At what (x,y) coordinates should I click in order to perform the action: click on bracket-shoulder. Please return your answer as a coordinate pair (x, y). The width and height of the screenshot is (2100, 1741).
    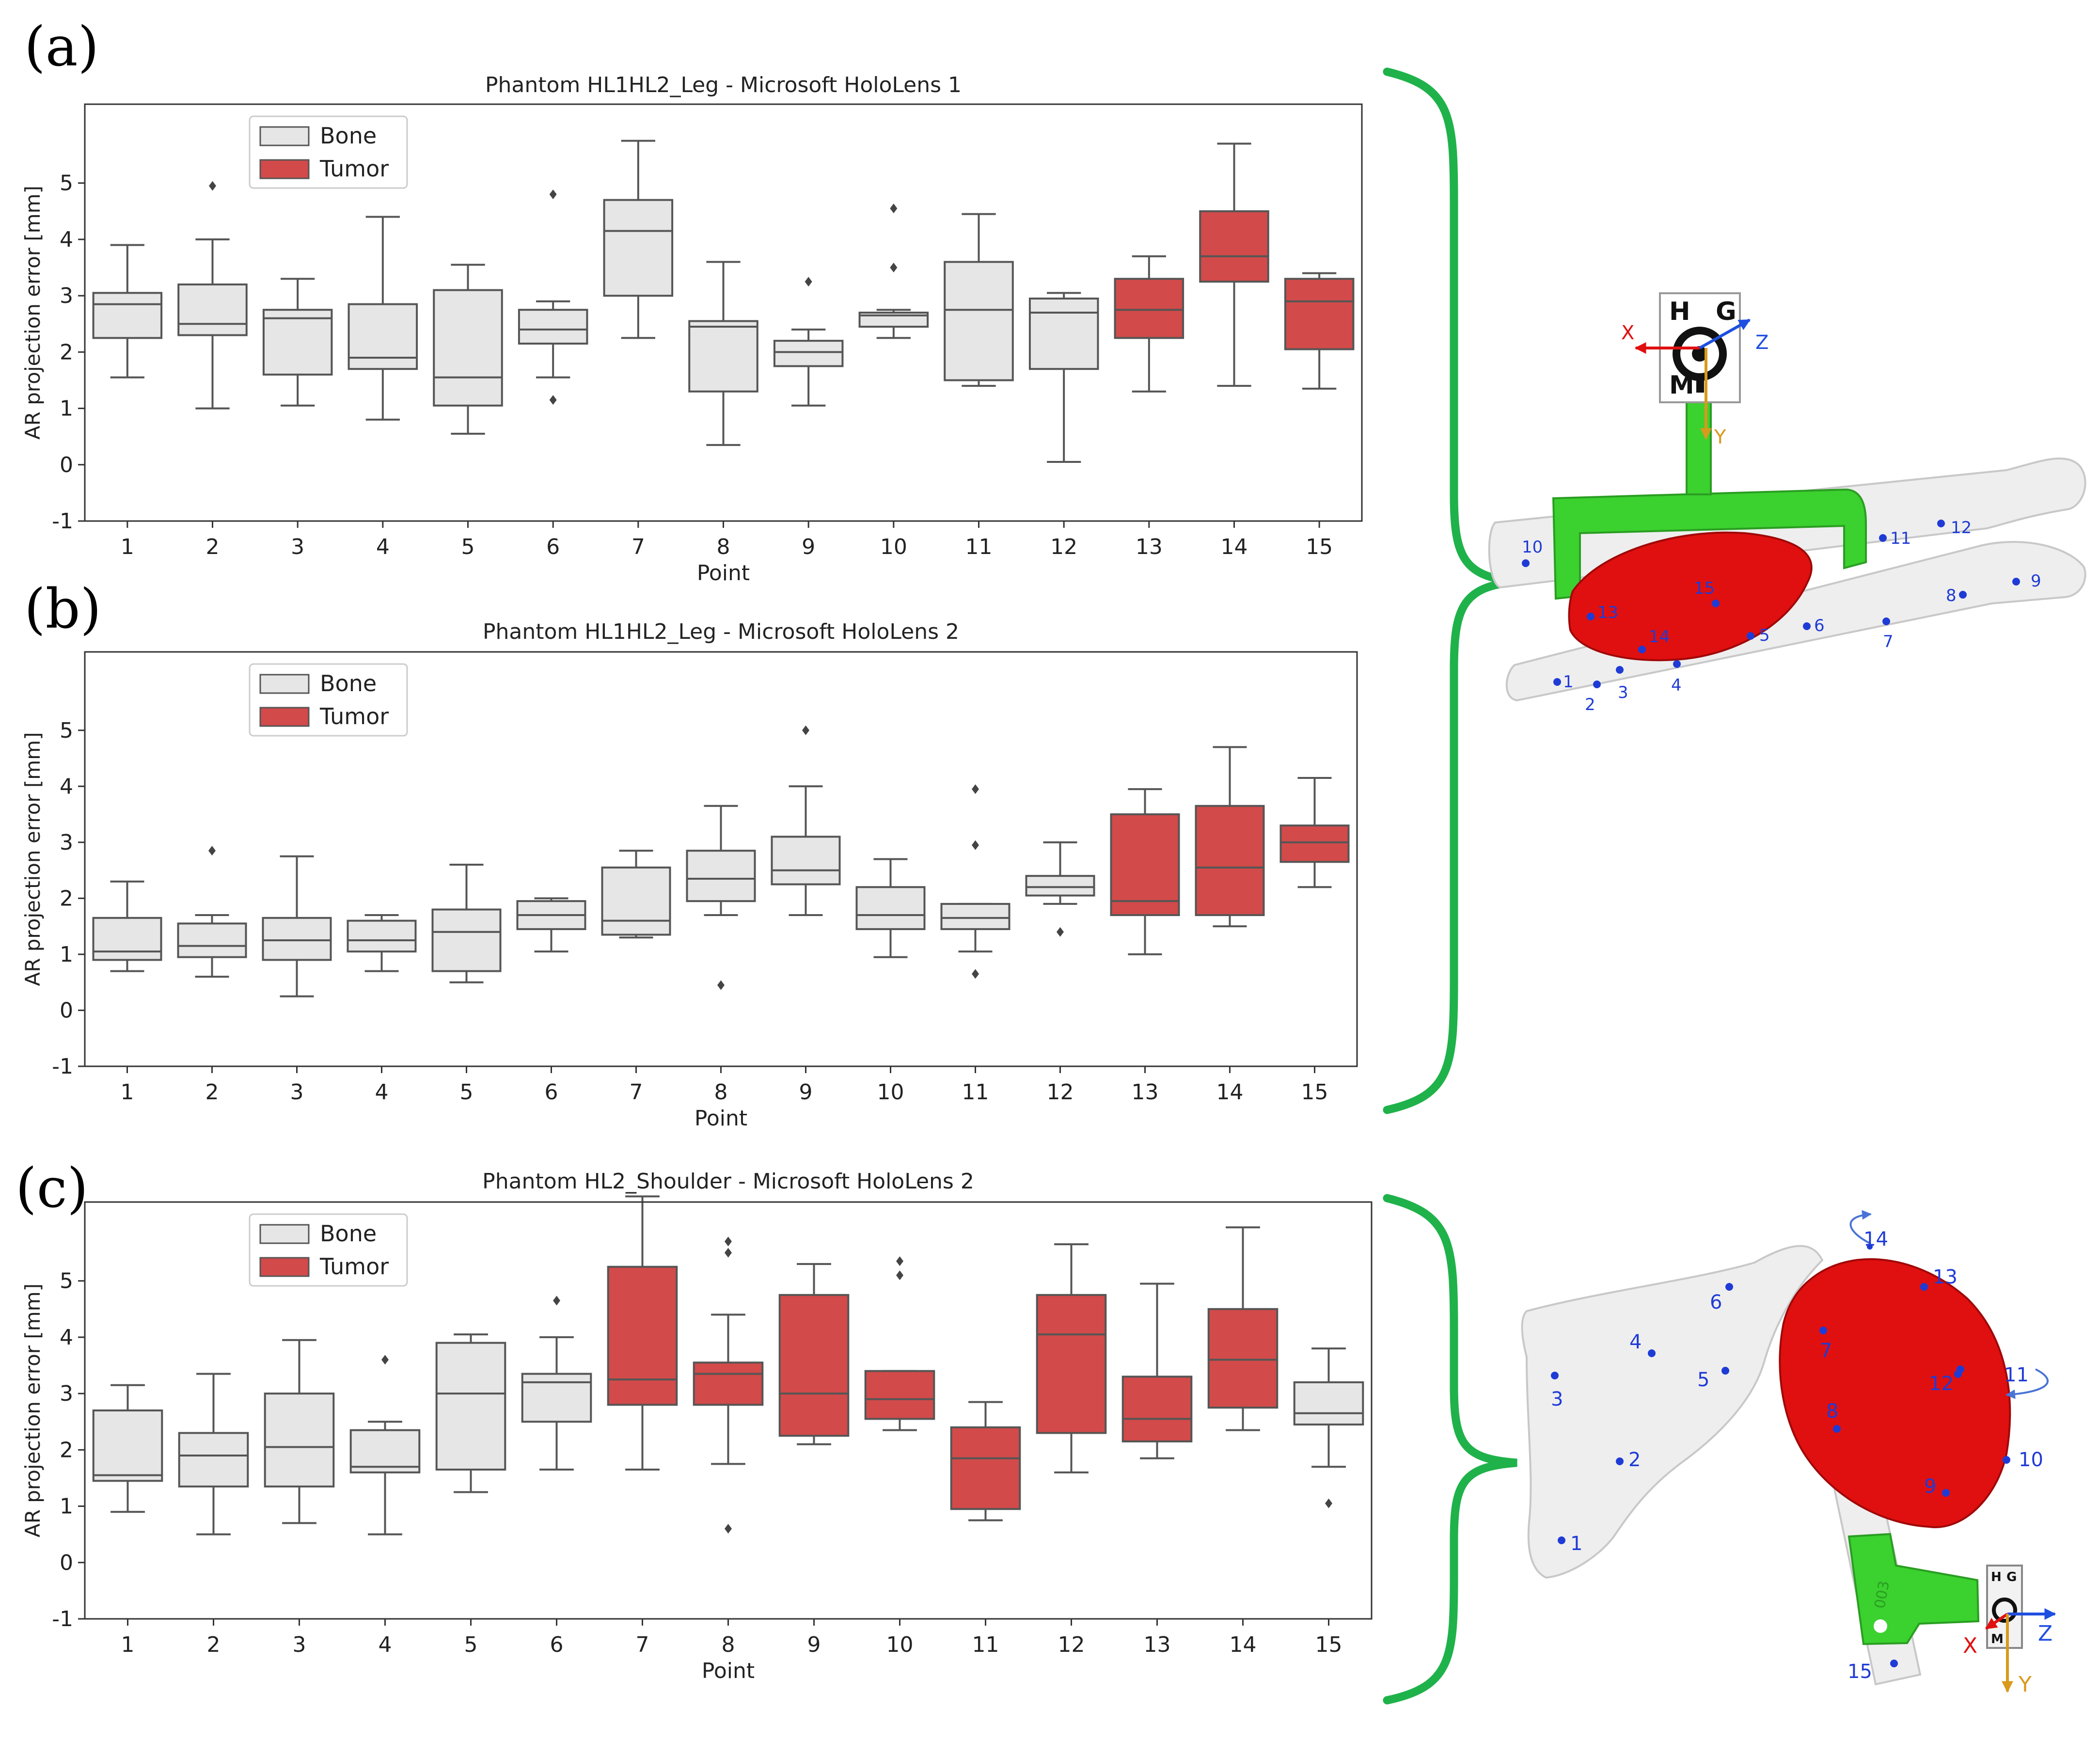
    Looking at the image, I should click on (1450, 1449).